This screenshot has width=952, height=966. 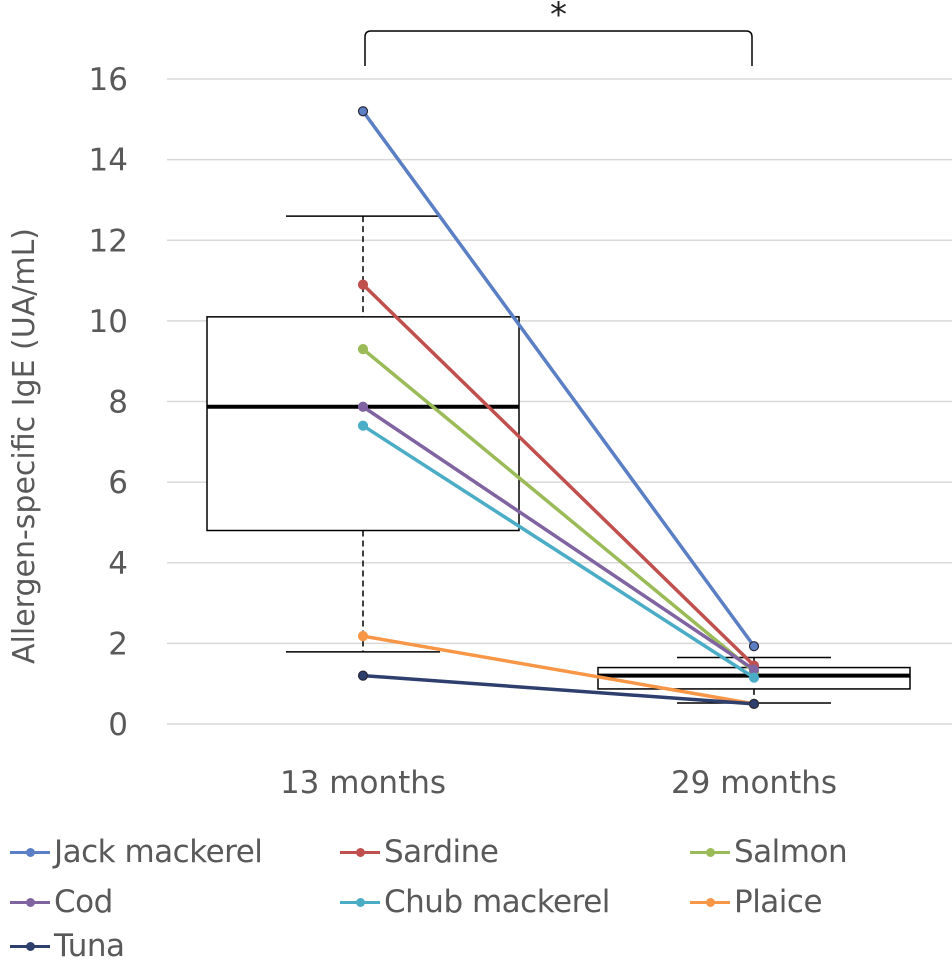 What do you see at coordinates (24, 446) in the screenshot?
I see `y-axis-title: Allergen-specific IgE (UA/mL)` at bounding box center [24, 446].